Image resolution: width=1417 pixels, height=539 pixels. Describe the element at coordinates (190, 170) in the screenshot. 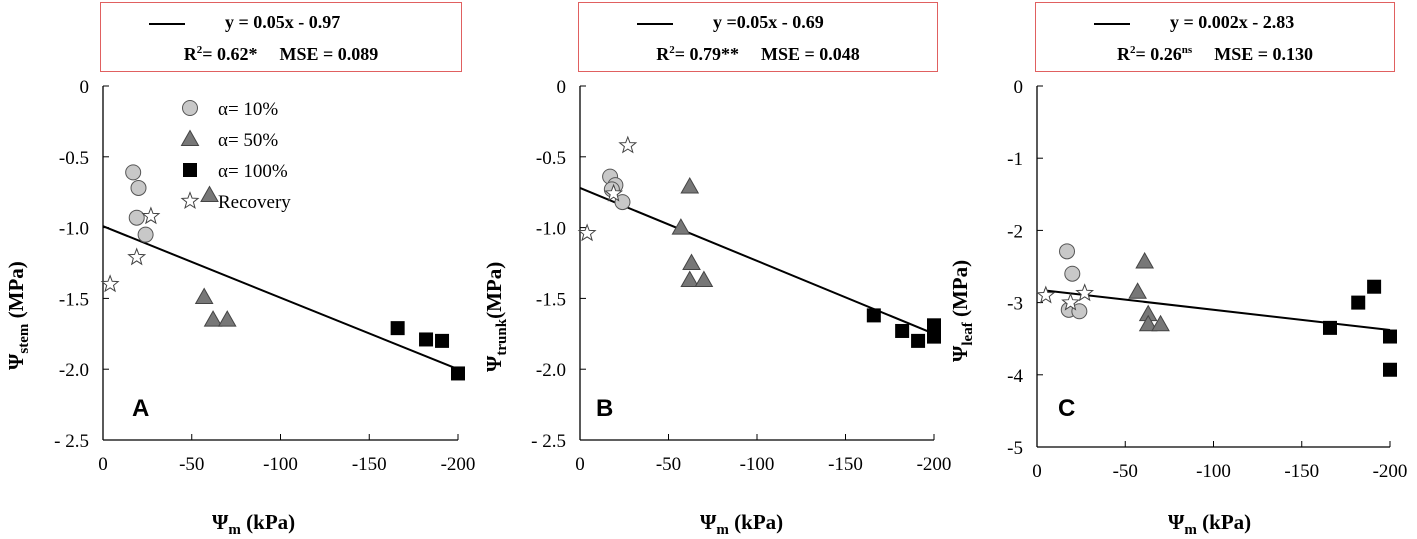

I see `legend-marker-square` at that location.